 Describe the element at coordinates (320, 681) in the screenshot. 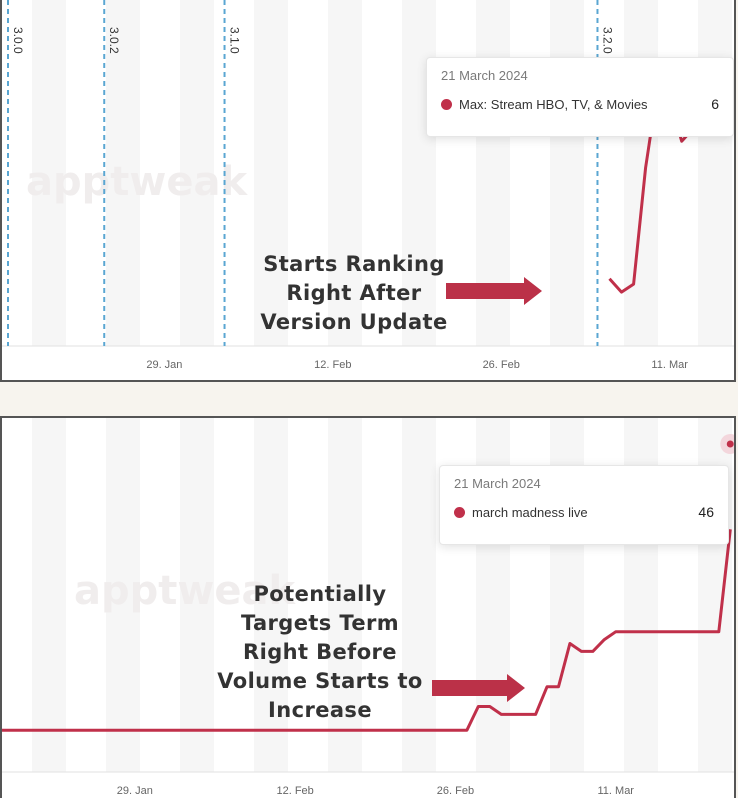

I see `annotation-line: Volume Starts to` at that location.